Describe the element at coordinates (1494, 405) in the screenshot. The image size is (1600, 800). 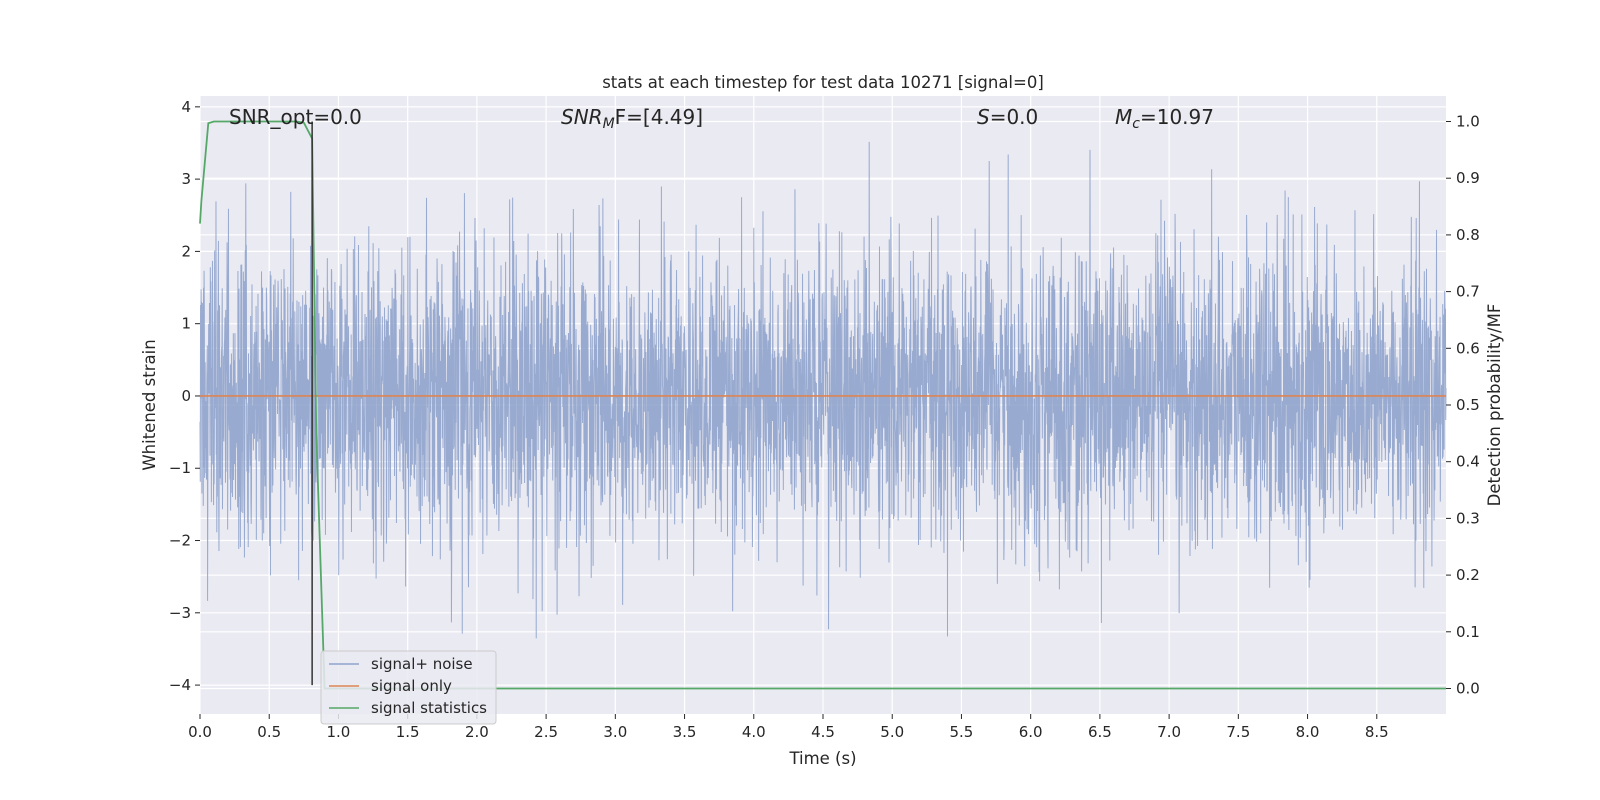
I see `y2-axis-label: Detection probability/MF` at that location.